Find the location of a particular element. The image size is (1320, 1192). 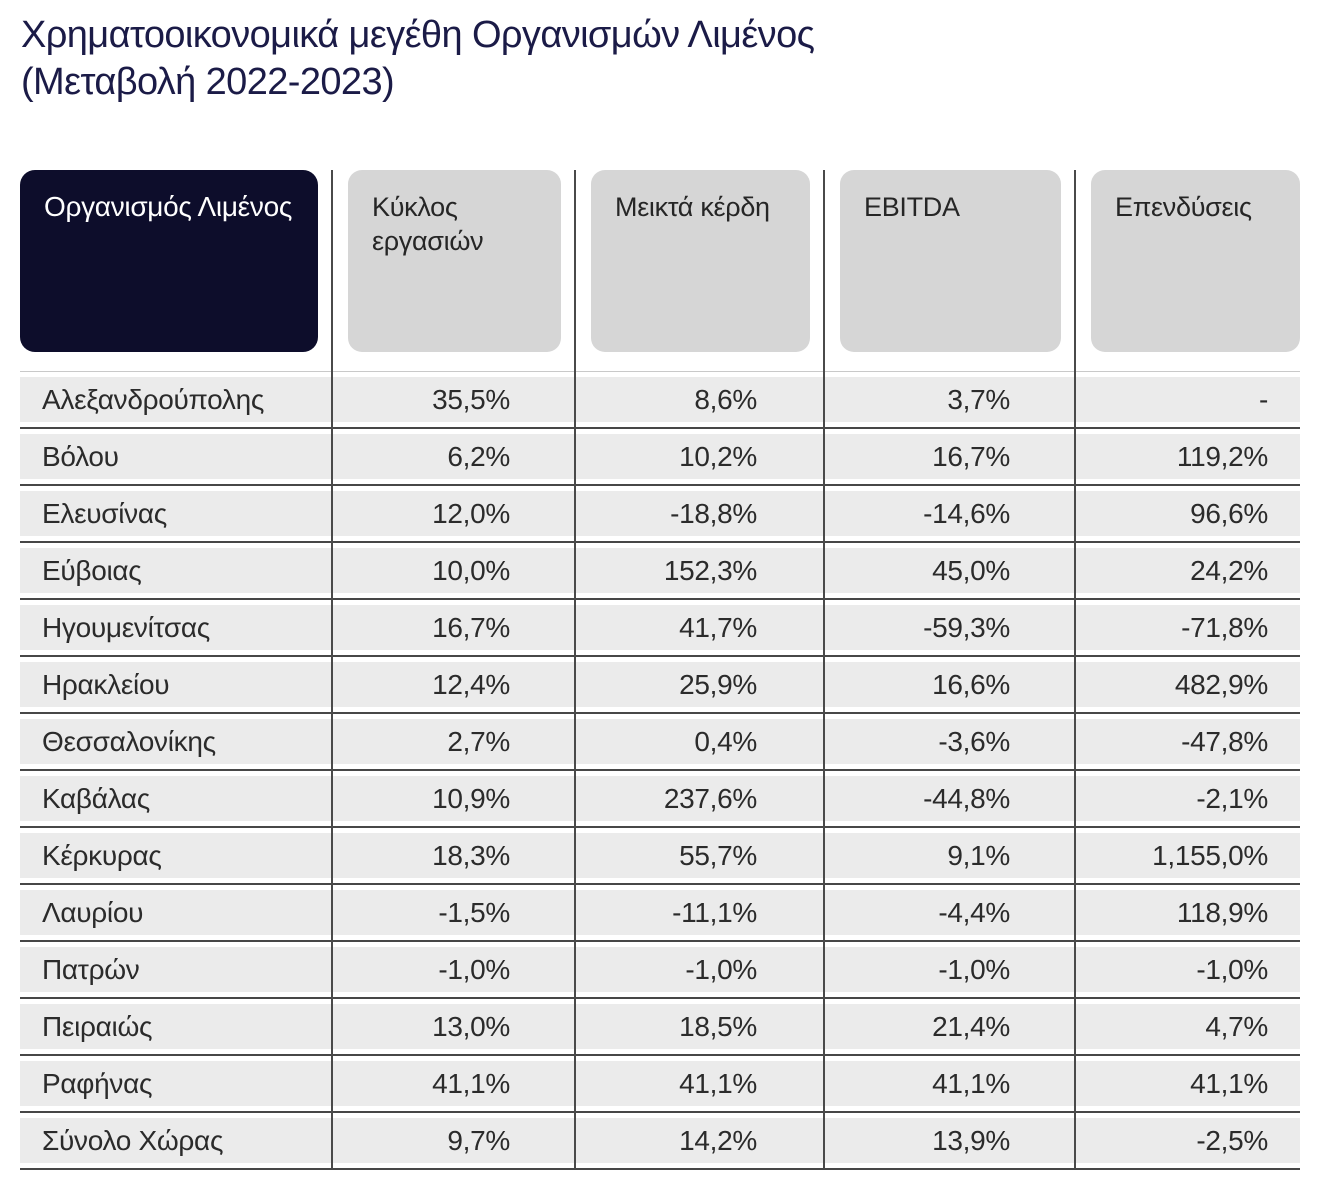

gross-profit-value-cell: 55,7% is located at coordinates (718, 855).